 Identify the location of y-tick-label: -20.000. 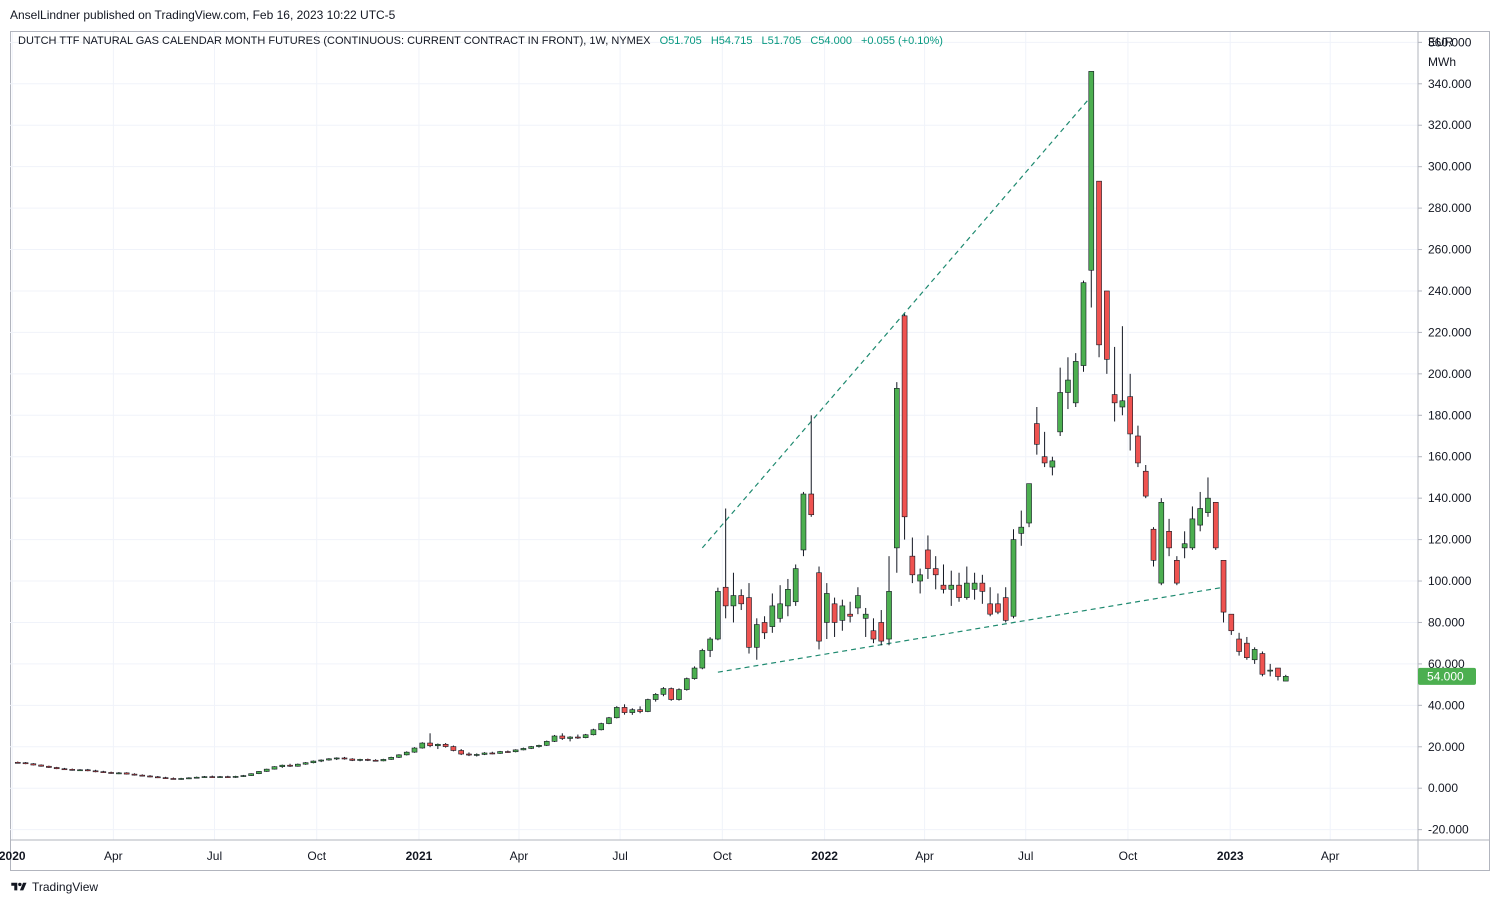
(1448, 830).